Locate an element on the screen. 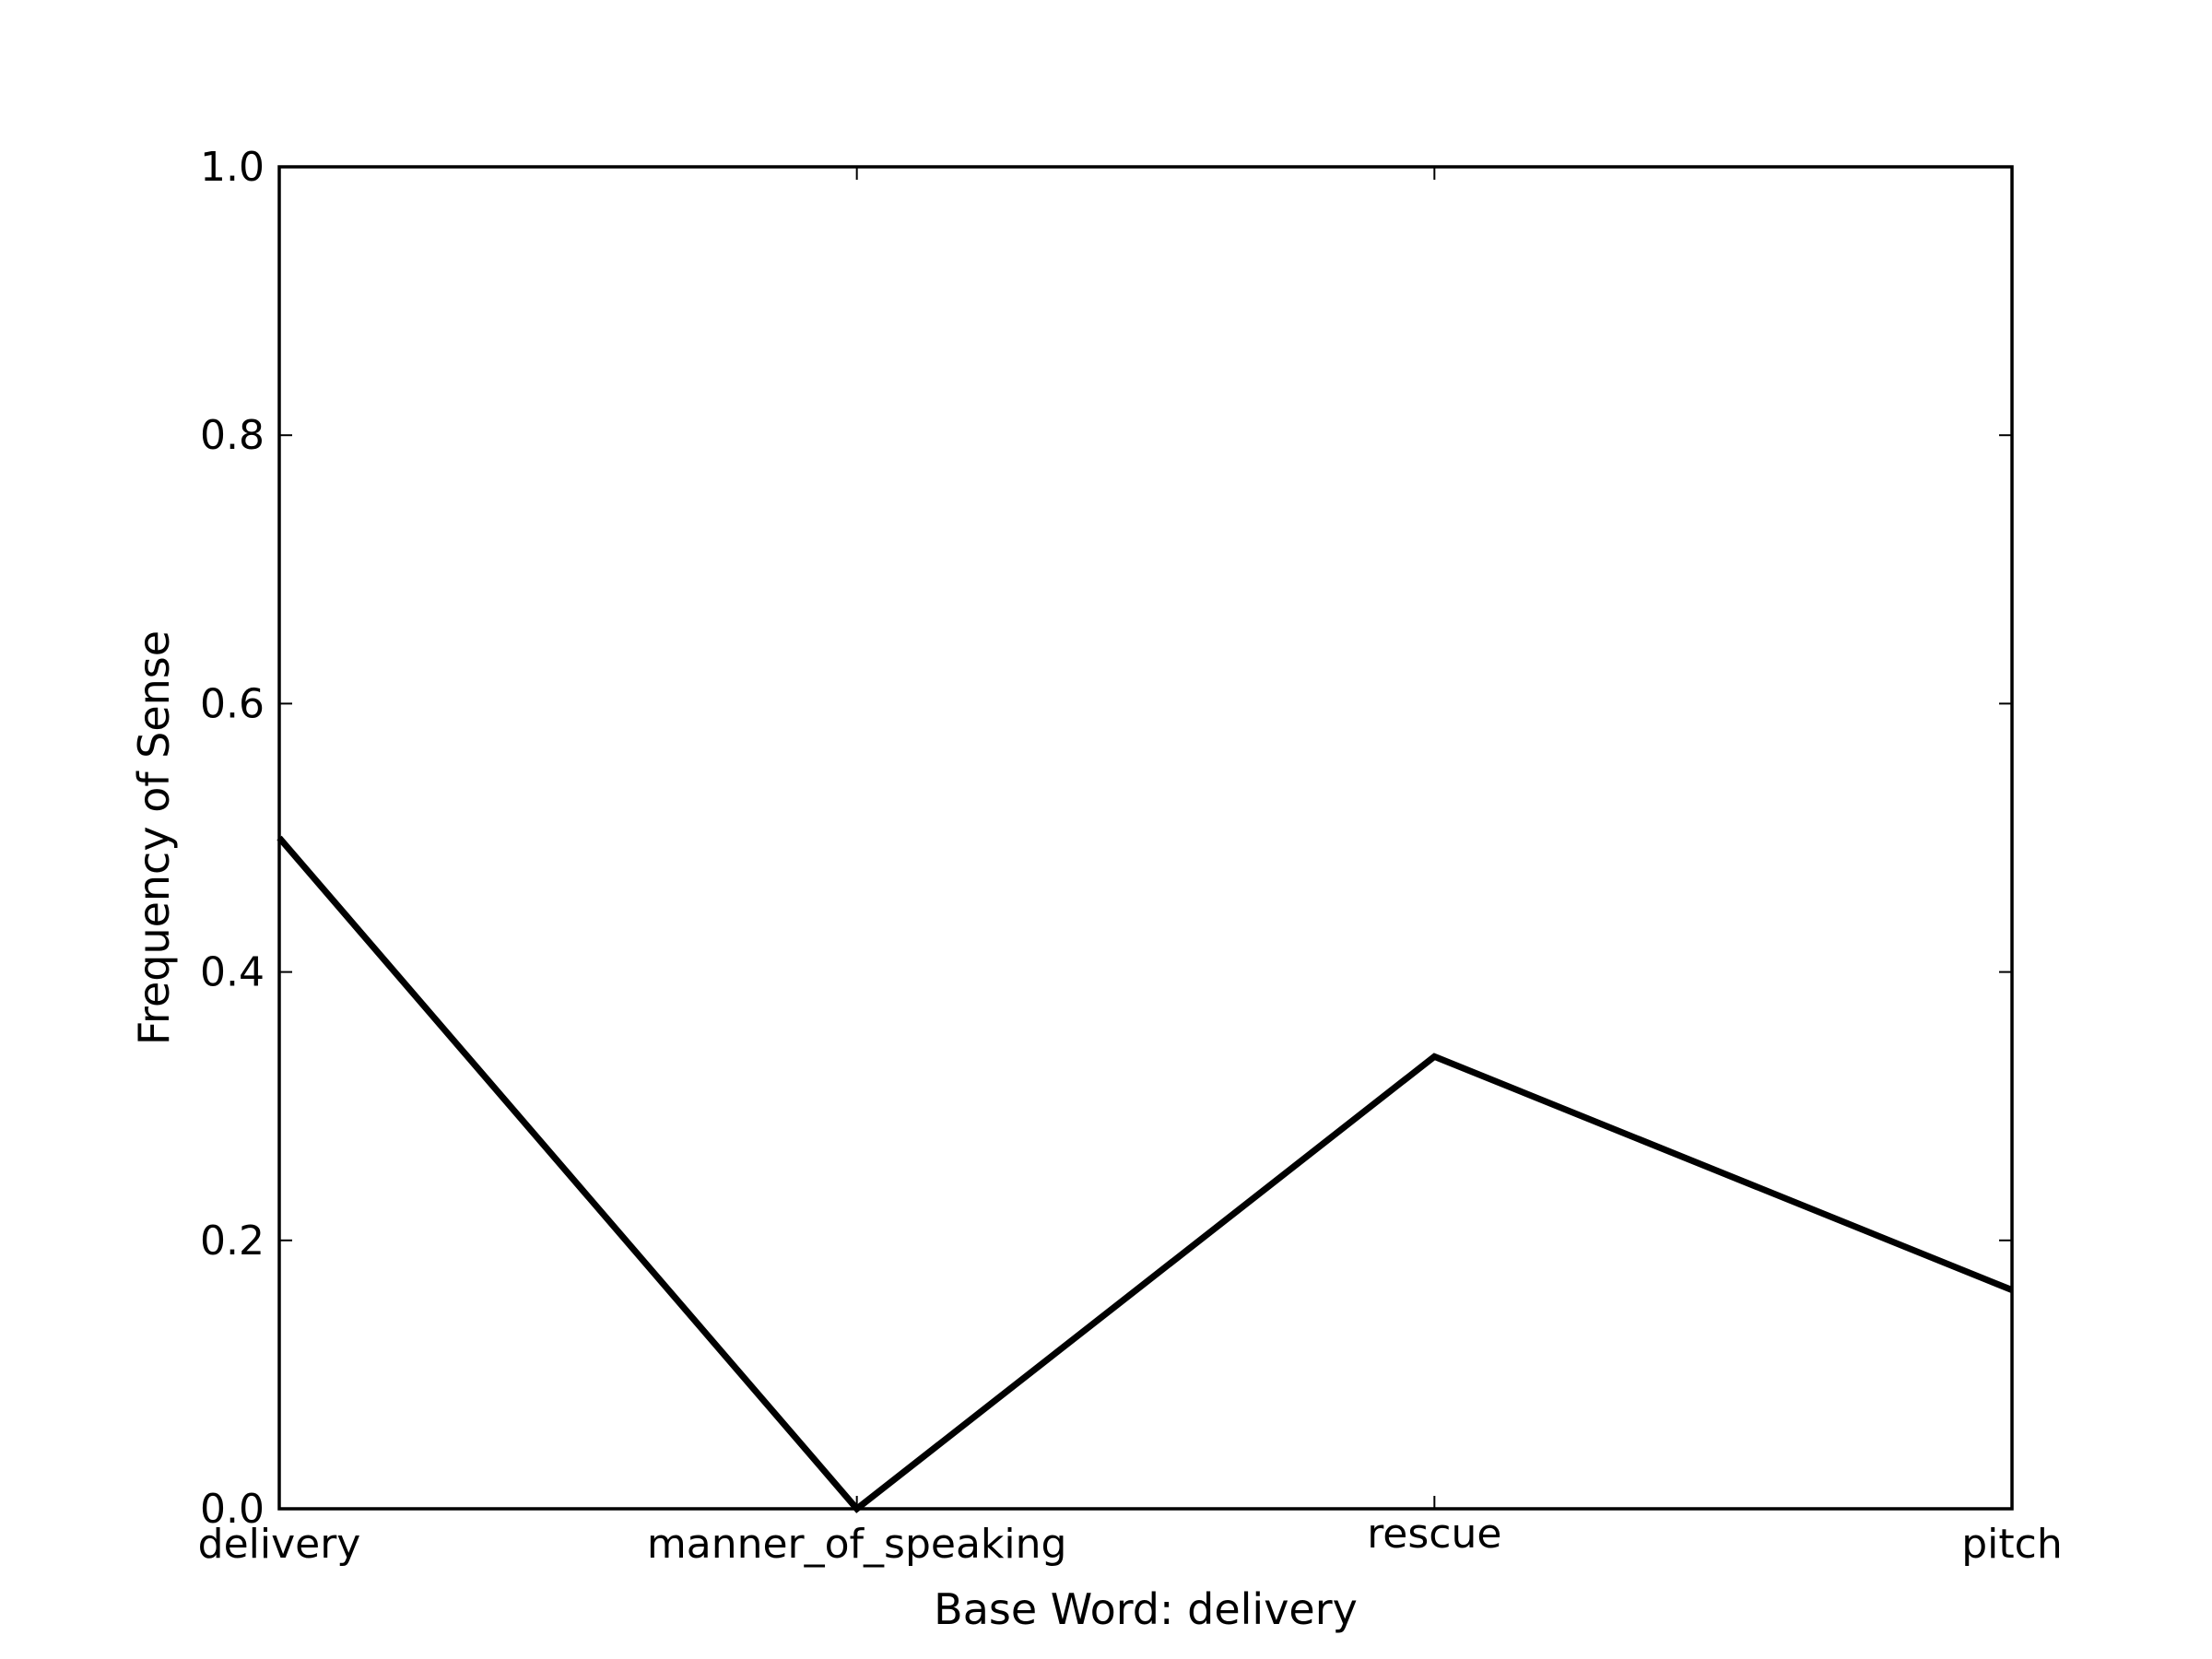  y-tick-labels: 0.0 0.2 0.4 0.6 0.8 1.0 is located at coordinates (232, 838).